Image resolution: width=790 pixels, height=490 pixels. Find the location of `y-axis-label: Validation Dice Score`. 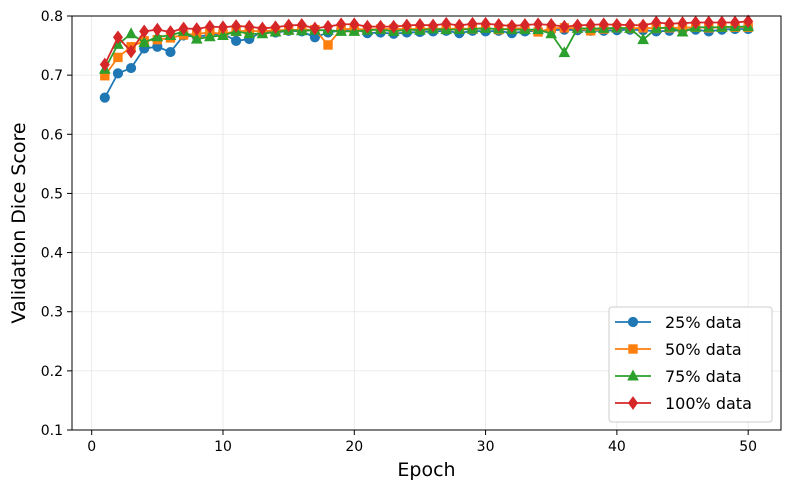

y-axis-label: Validation Dice Score is located at coordinates (19, 222).